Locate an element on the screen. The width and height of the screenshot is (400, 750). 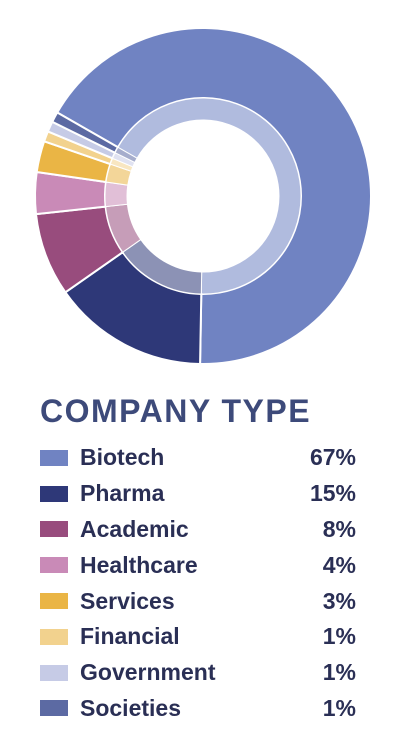
legend-value-academic: 8% is located at coordinates (339, 528).